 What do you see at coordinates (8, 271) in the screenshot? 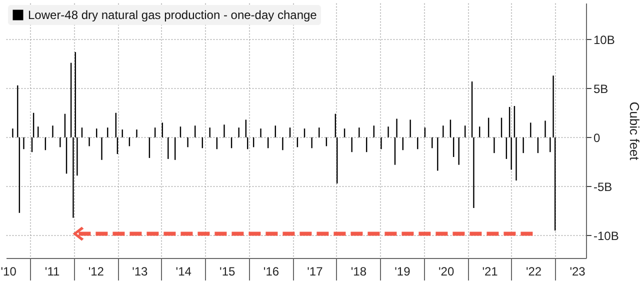
I see `x-tick-label: '10` at bounding box center [8, 271].